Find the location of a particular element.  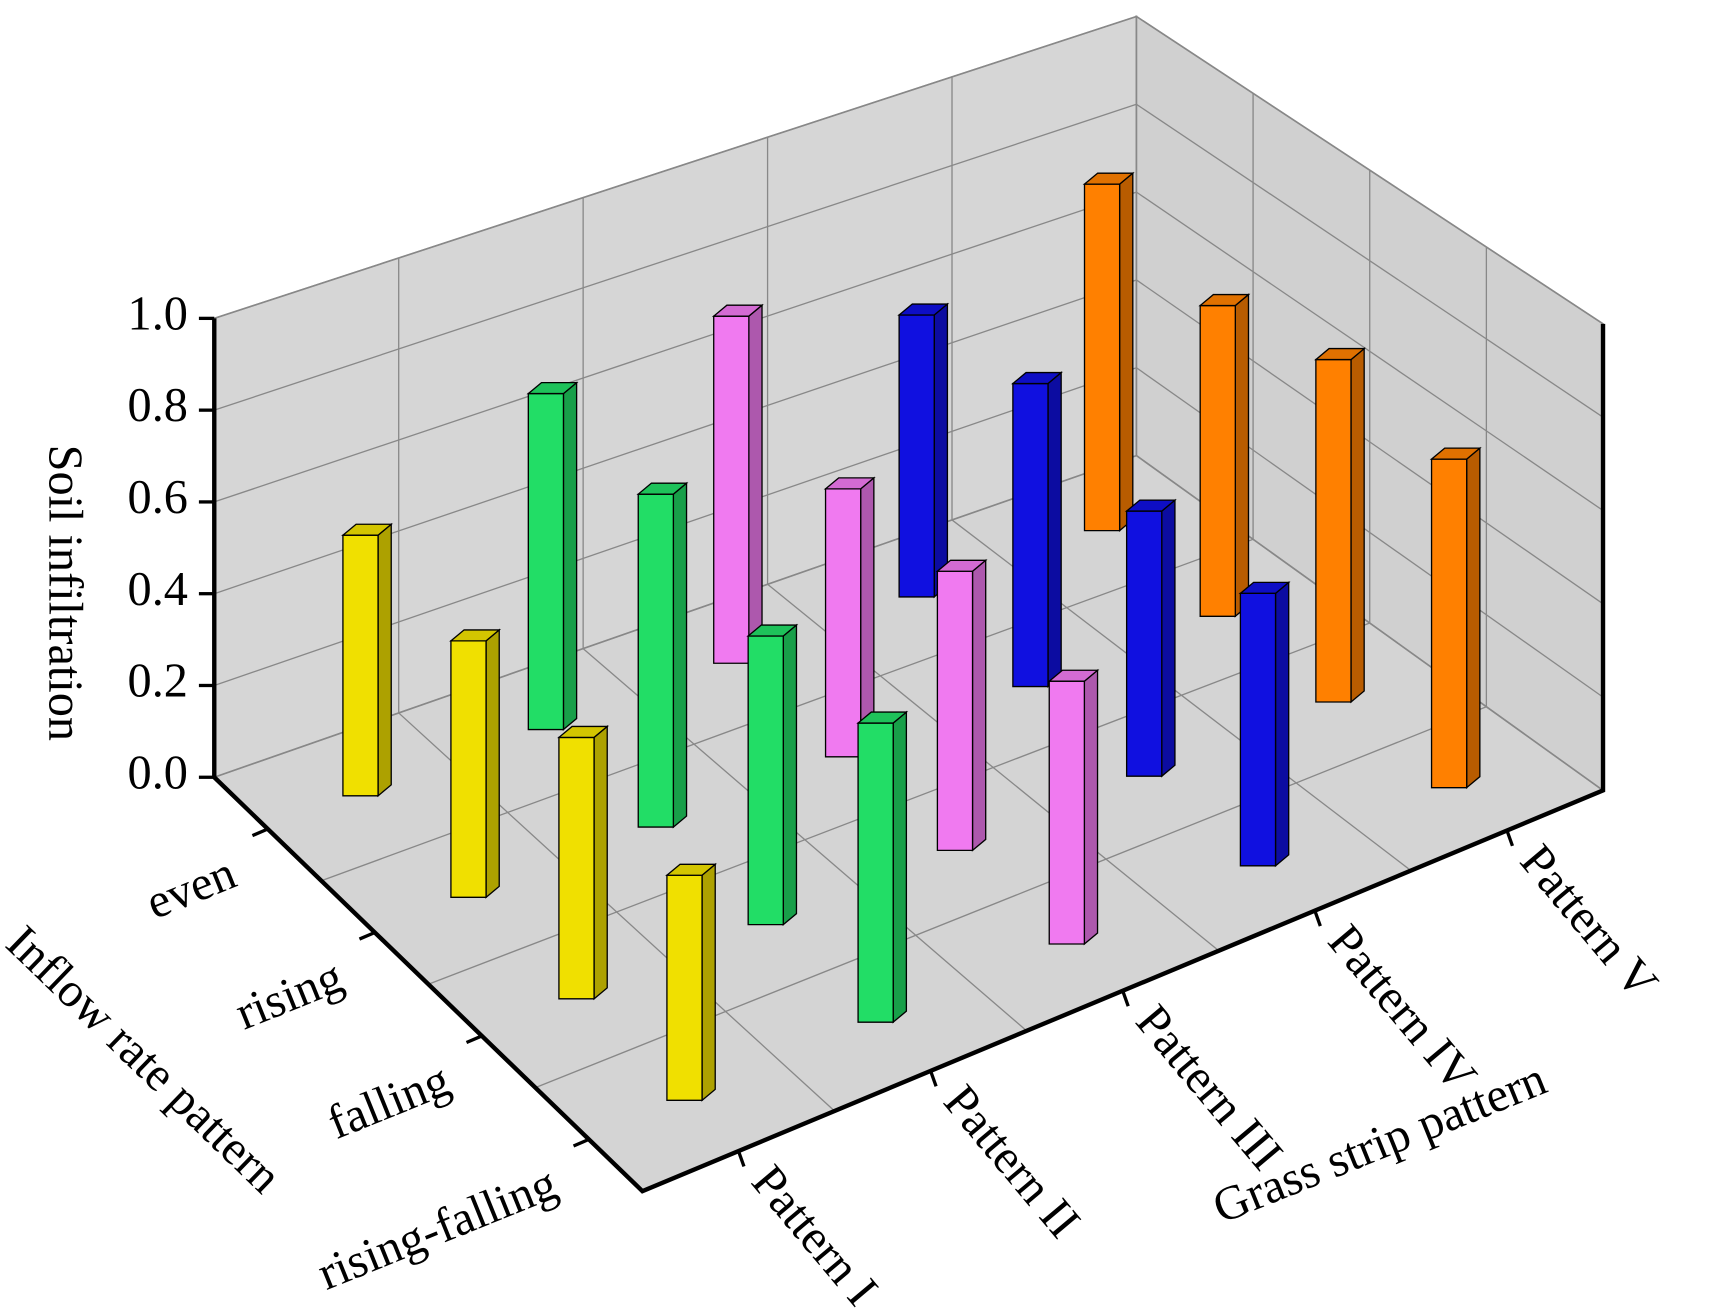

y-tick-label: 0.6 is located at coordinates (158, 497).